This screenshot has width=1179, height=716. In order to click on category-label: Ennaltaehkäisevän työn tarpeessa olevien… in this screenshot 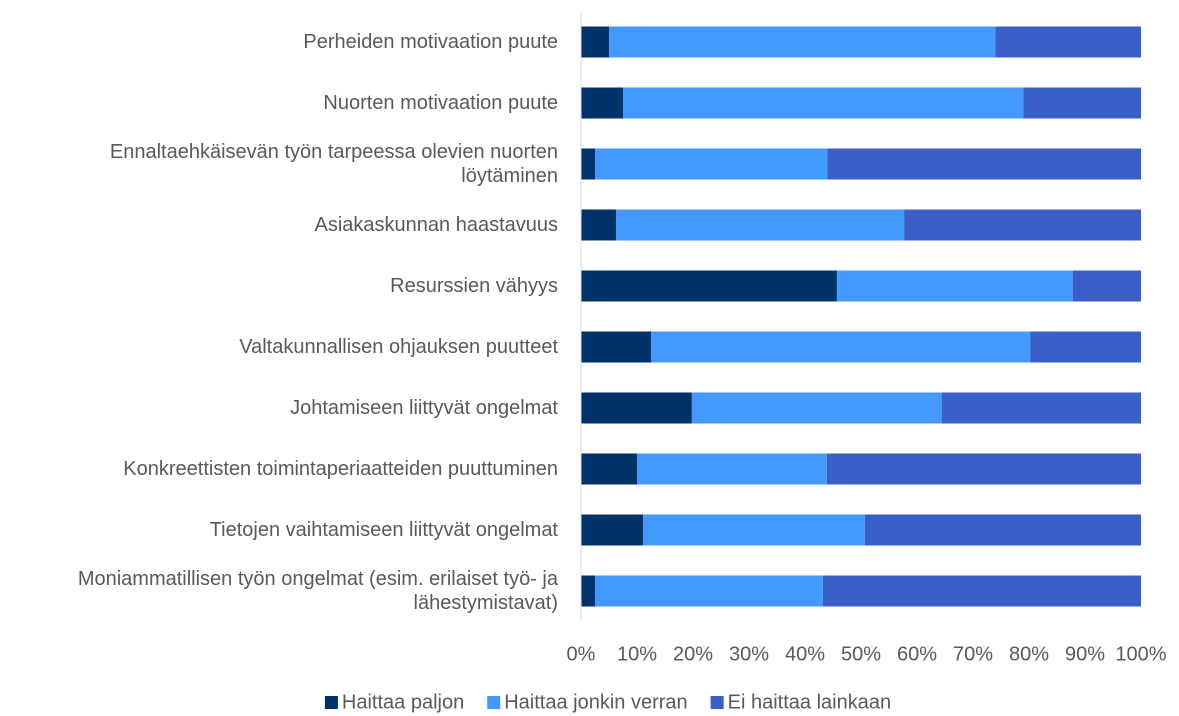, I will do `click(333, 164)`.